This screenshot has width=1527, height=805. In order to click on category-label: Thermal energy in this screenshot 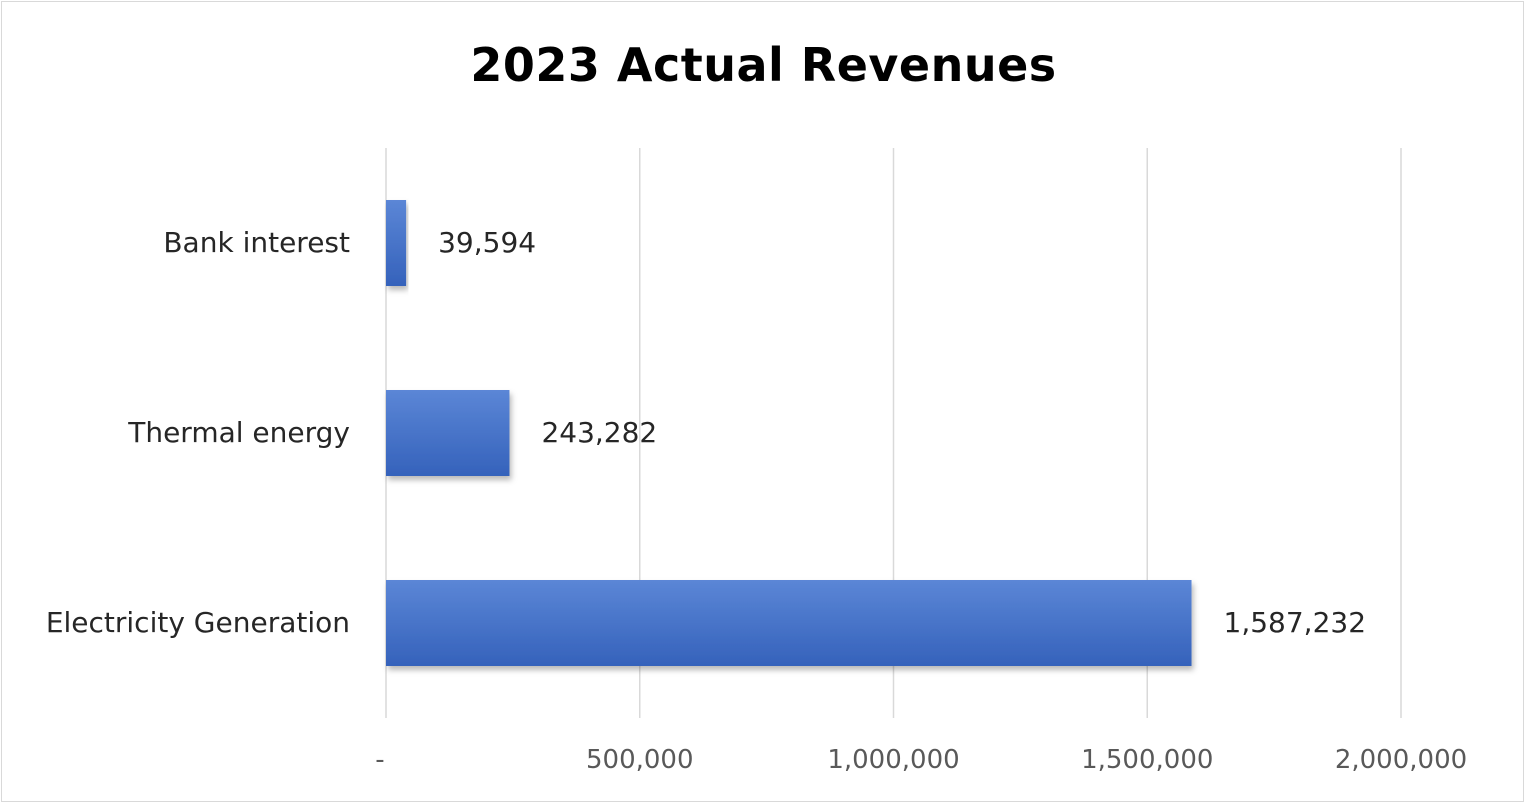, I will do `click(238, 432)`.